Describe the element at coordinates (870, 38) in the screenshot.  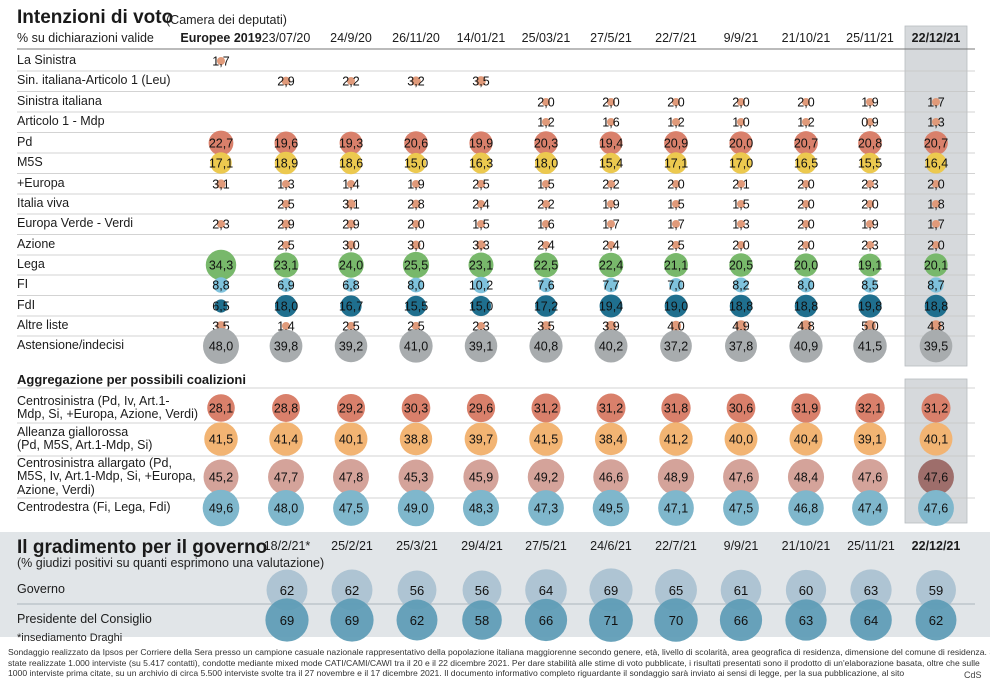
I see `voting-date-header: 25/11/21` at that location.